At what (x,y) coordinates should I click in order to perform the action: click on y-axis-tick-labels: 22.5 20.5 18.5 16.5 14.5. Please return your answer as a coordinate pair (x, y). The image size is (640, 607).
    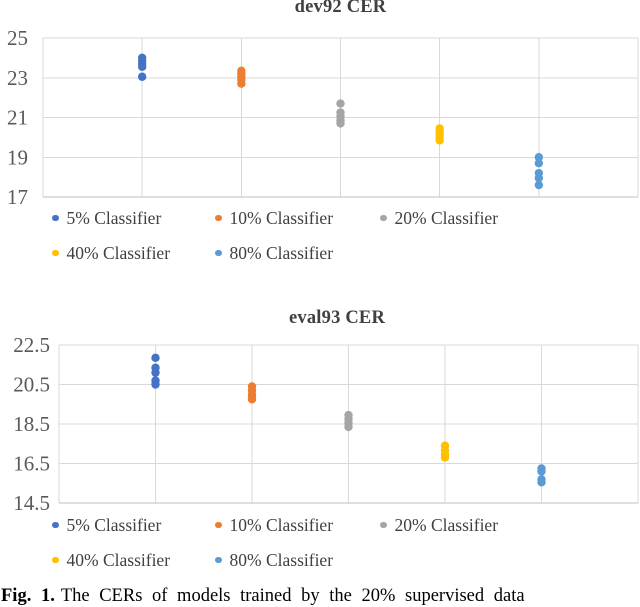
    Looking at the image, I should click on (31, 424).